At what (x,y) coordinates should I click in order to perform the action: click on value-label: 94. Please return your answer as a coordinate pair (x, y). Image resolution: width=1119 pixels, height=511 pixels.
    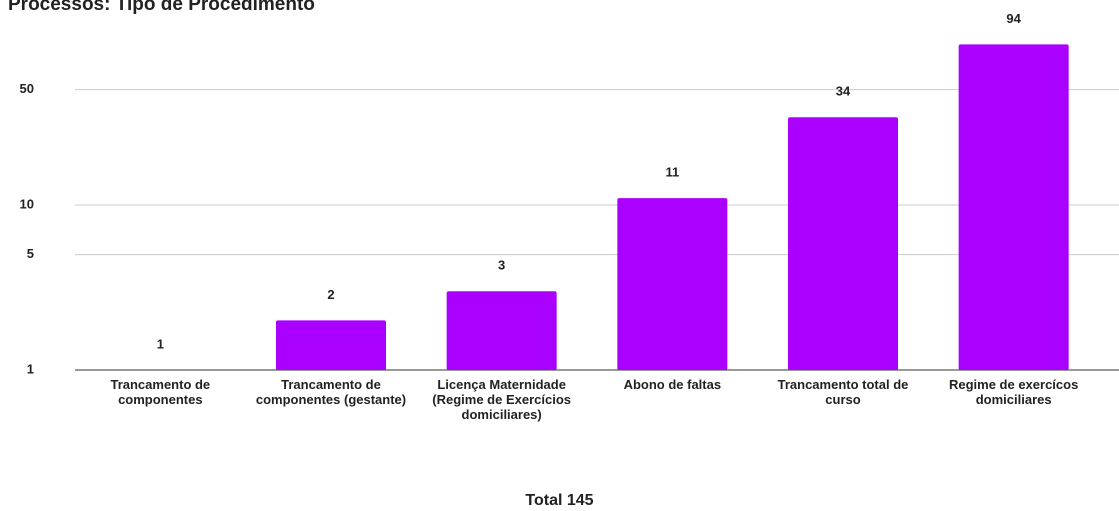
    Looking at the image, I should click on (1013, 18).